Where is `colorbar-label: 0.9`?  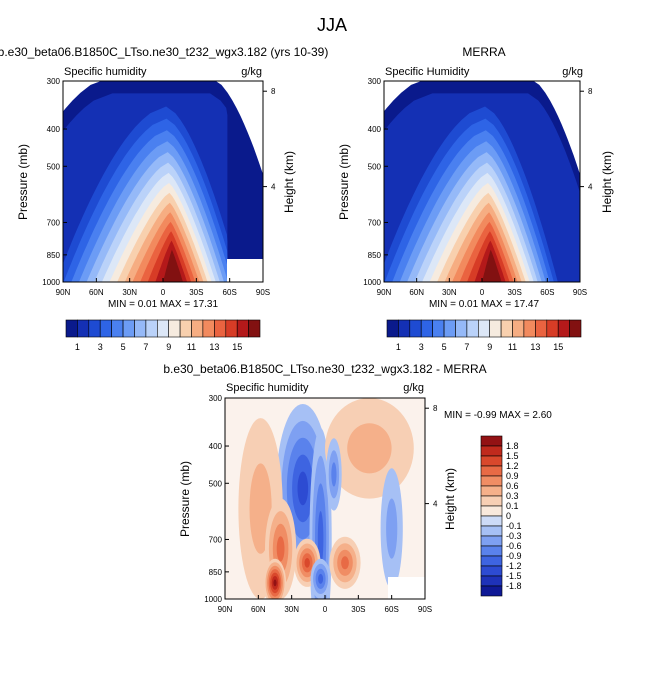
colorbar-label: 0.9 is located at coordinates (512, 476).